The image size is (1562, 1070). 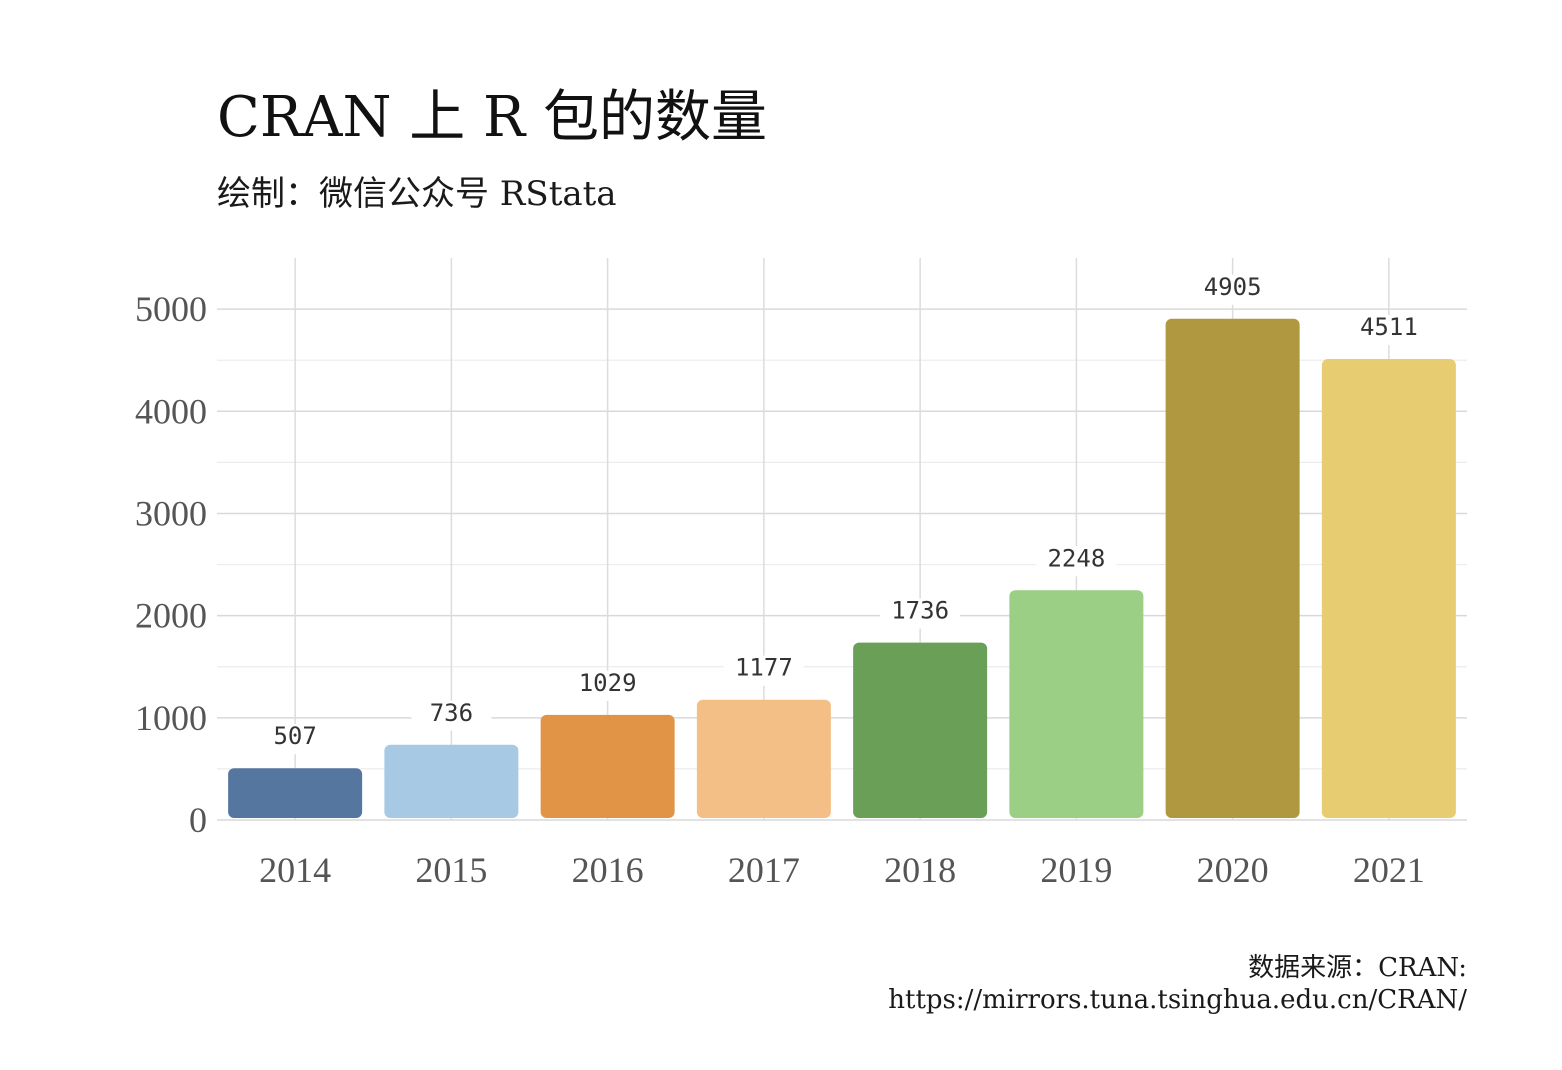 I want to click on x-tick-label: 2020, so click(x=1233, y=870).